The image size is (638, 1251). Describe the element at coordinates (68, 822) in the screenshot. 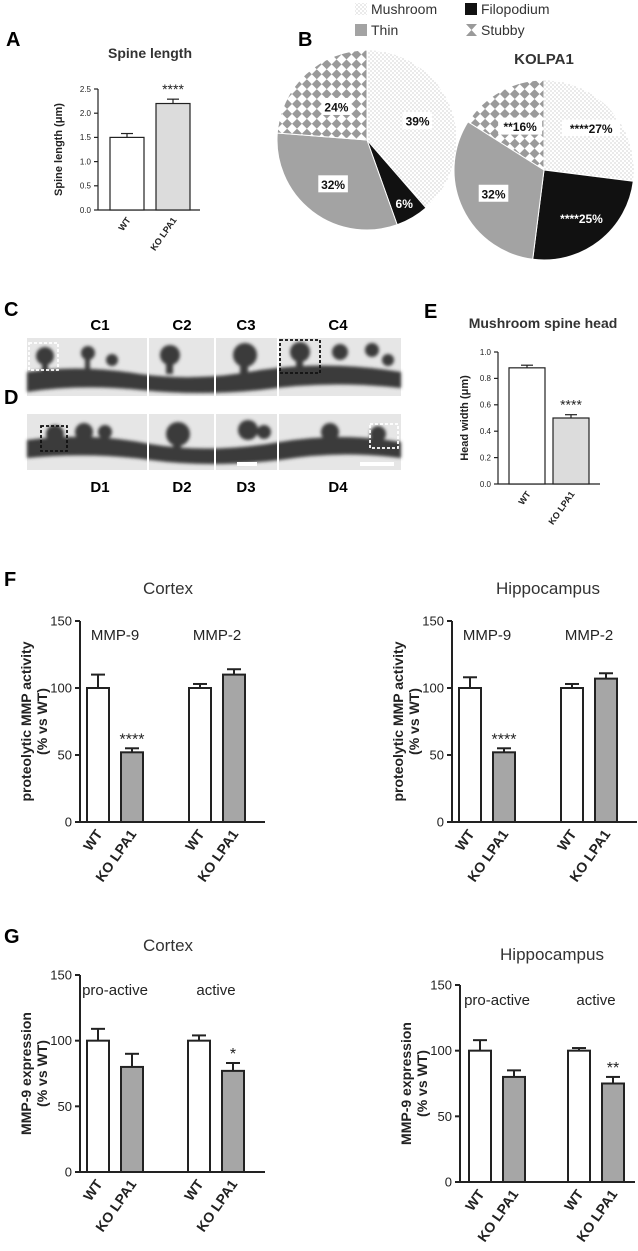

I see `y-tick-label: 0` at that location.